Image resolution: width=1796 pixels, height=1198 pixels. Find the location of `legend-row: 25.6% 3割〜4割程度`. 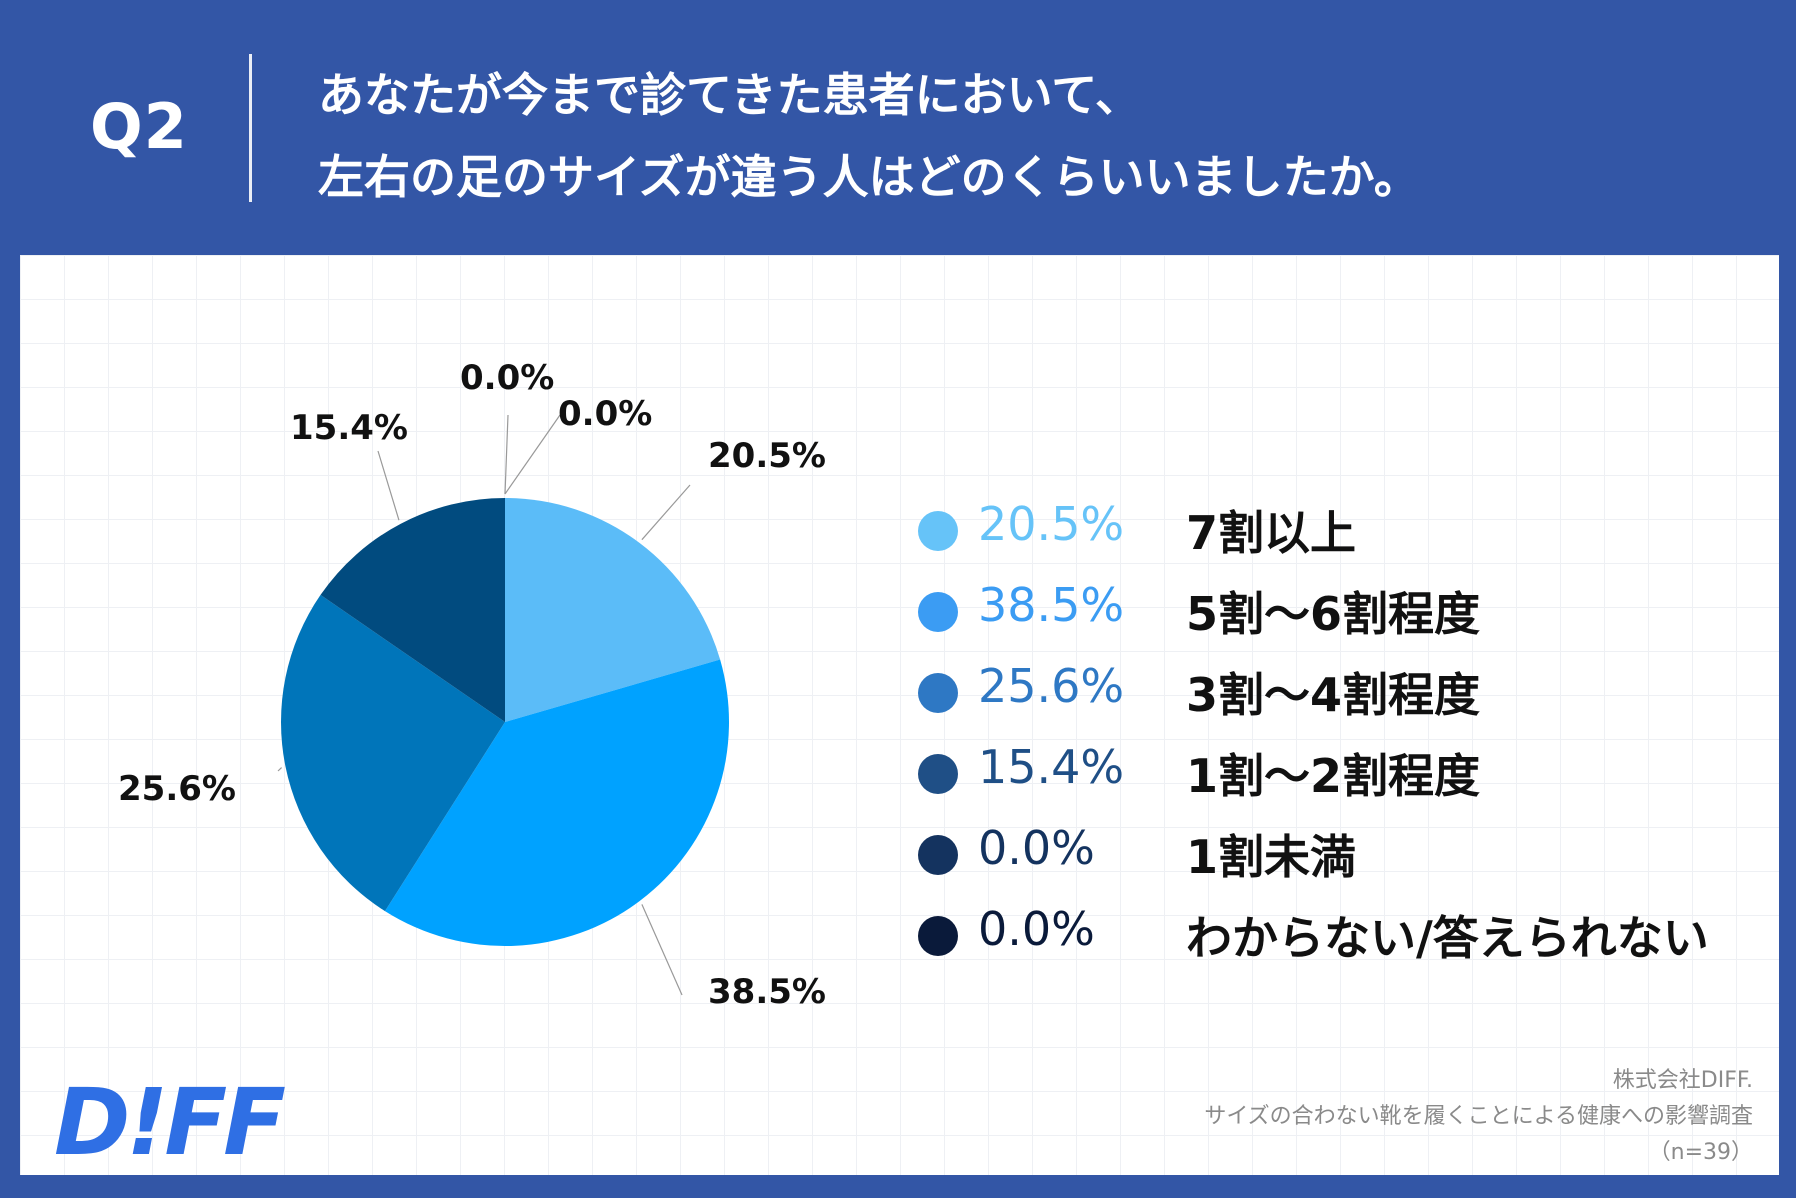

legend-row: 25.6% 3割〜4割程度 is located at coordinates (1328, 689).